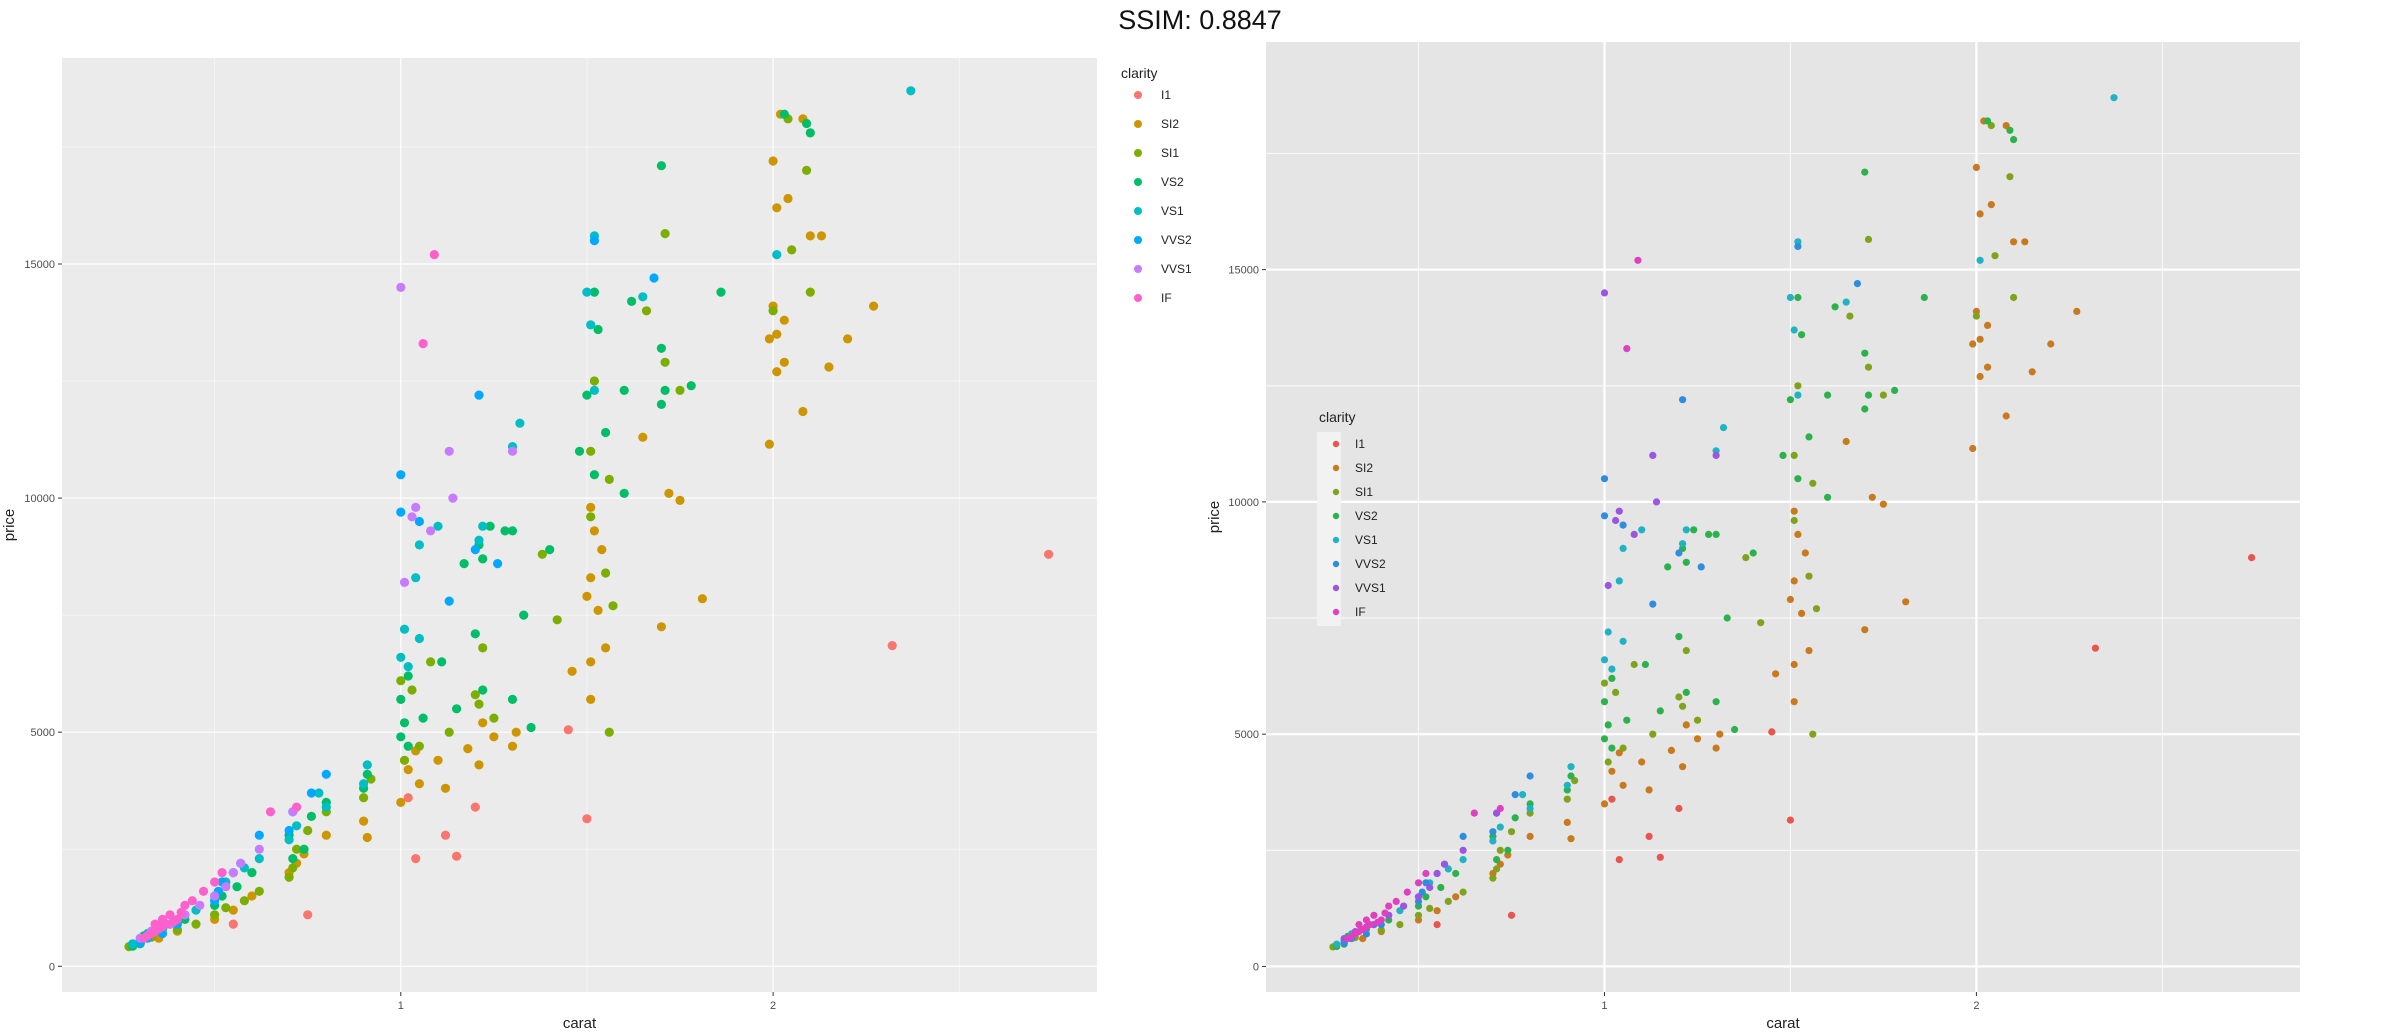 This screenshot has width=2400, height=1034. I want to click on left-legend-key-vvs1, so click(1138, 269).